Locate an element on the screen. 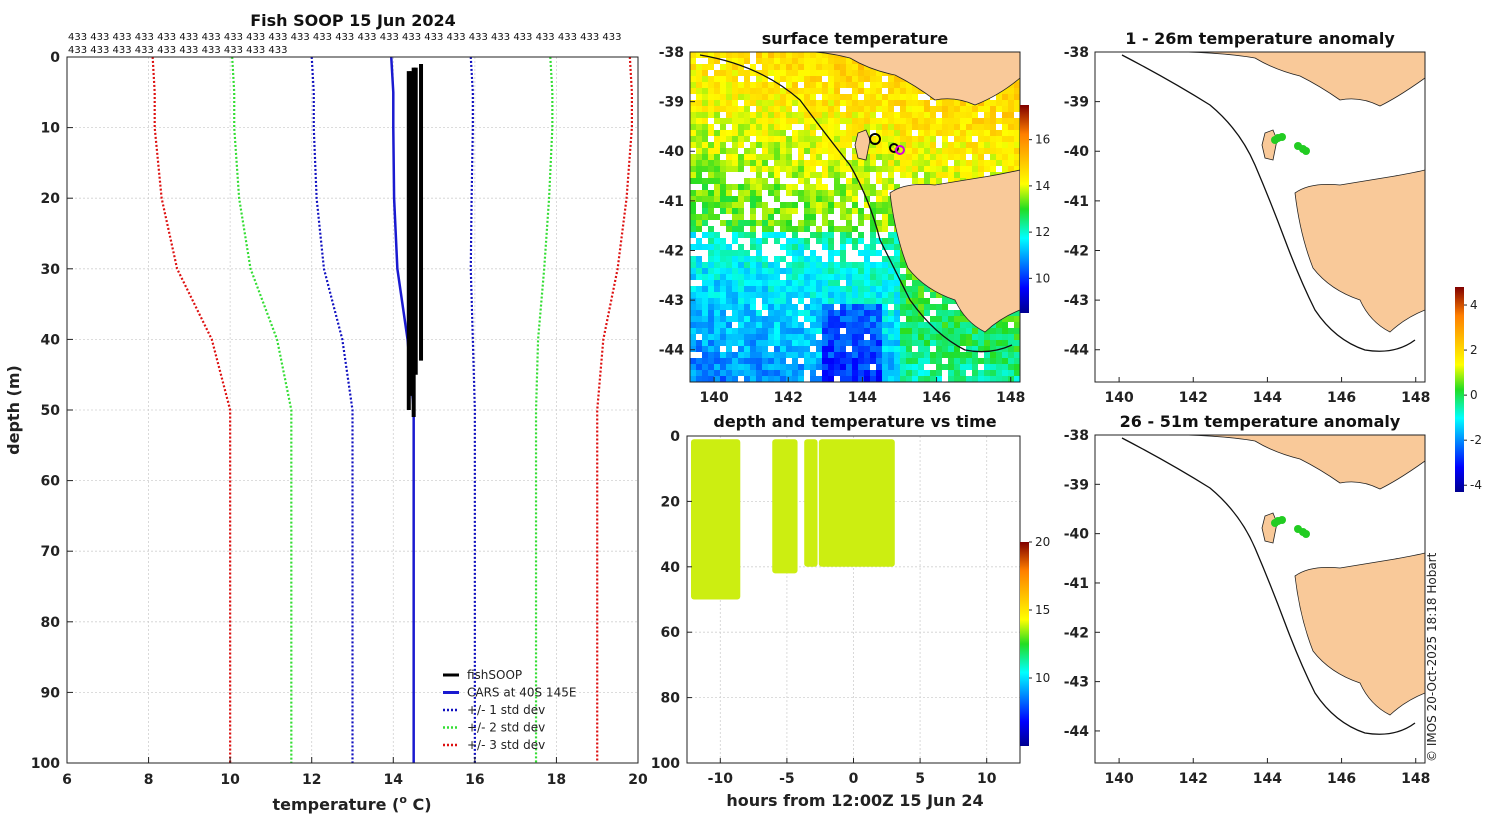  map-tick-label-x: 140 is located at coordinates (1118, 398).